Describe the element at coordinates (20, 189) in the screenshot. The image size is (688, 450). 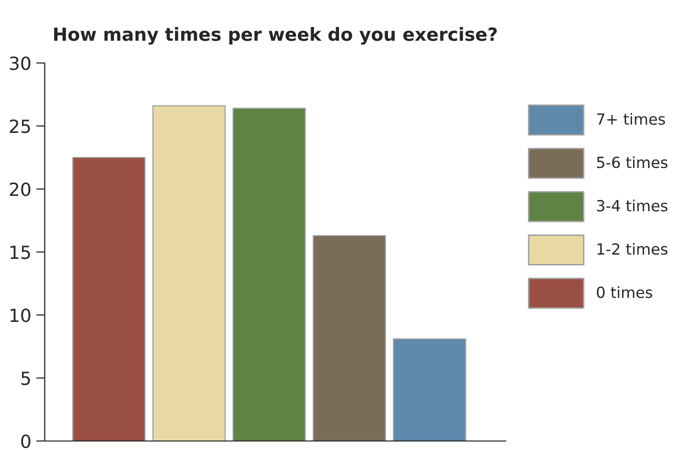
I see `y-tick-label: 20` at that location.